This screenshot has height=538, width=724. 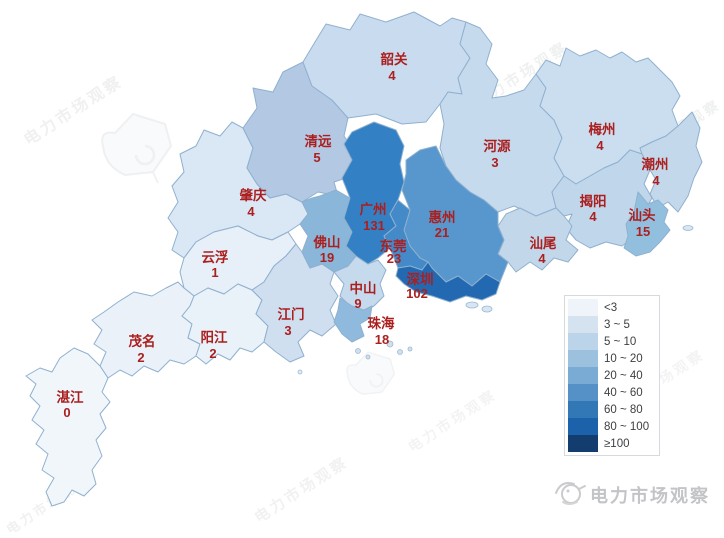 I want to click on legend-row: <3, so click(x=612, y=307).